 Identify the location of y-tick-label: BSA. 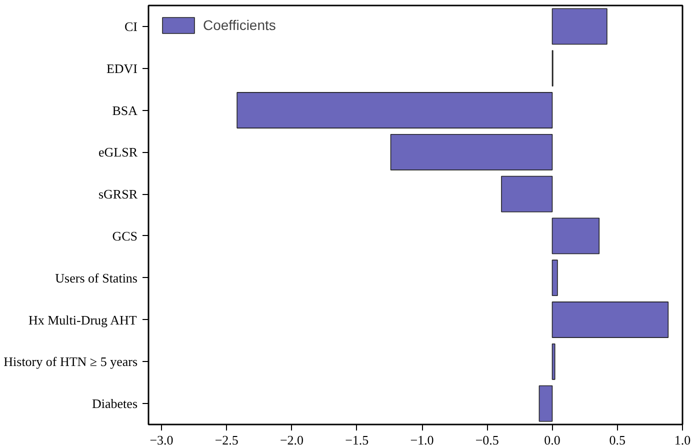
(125, 110).